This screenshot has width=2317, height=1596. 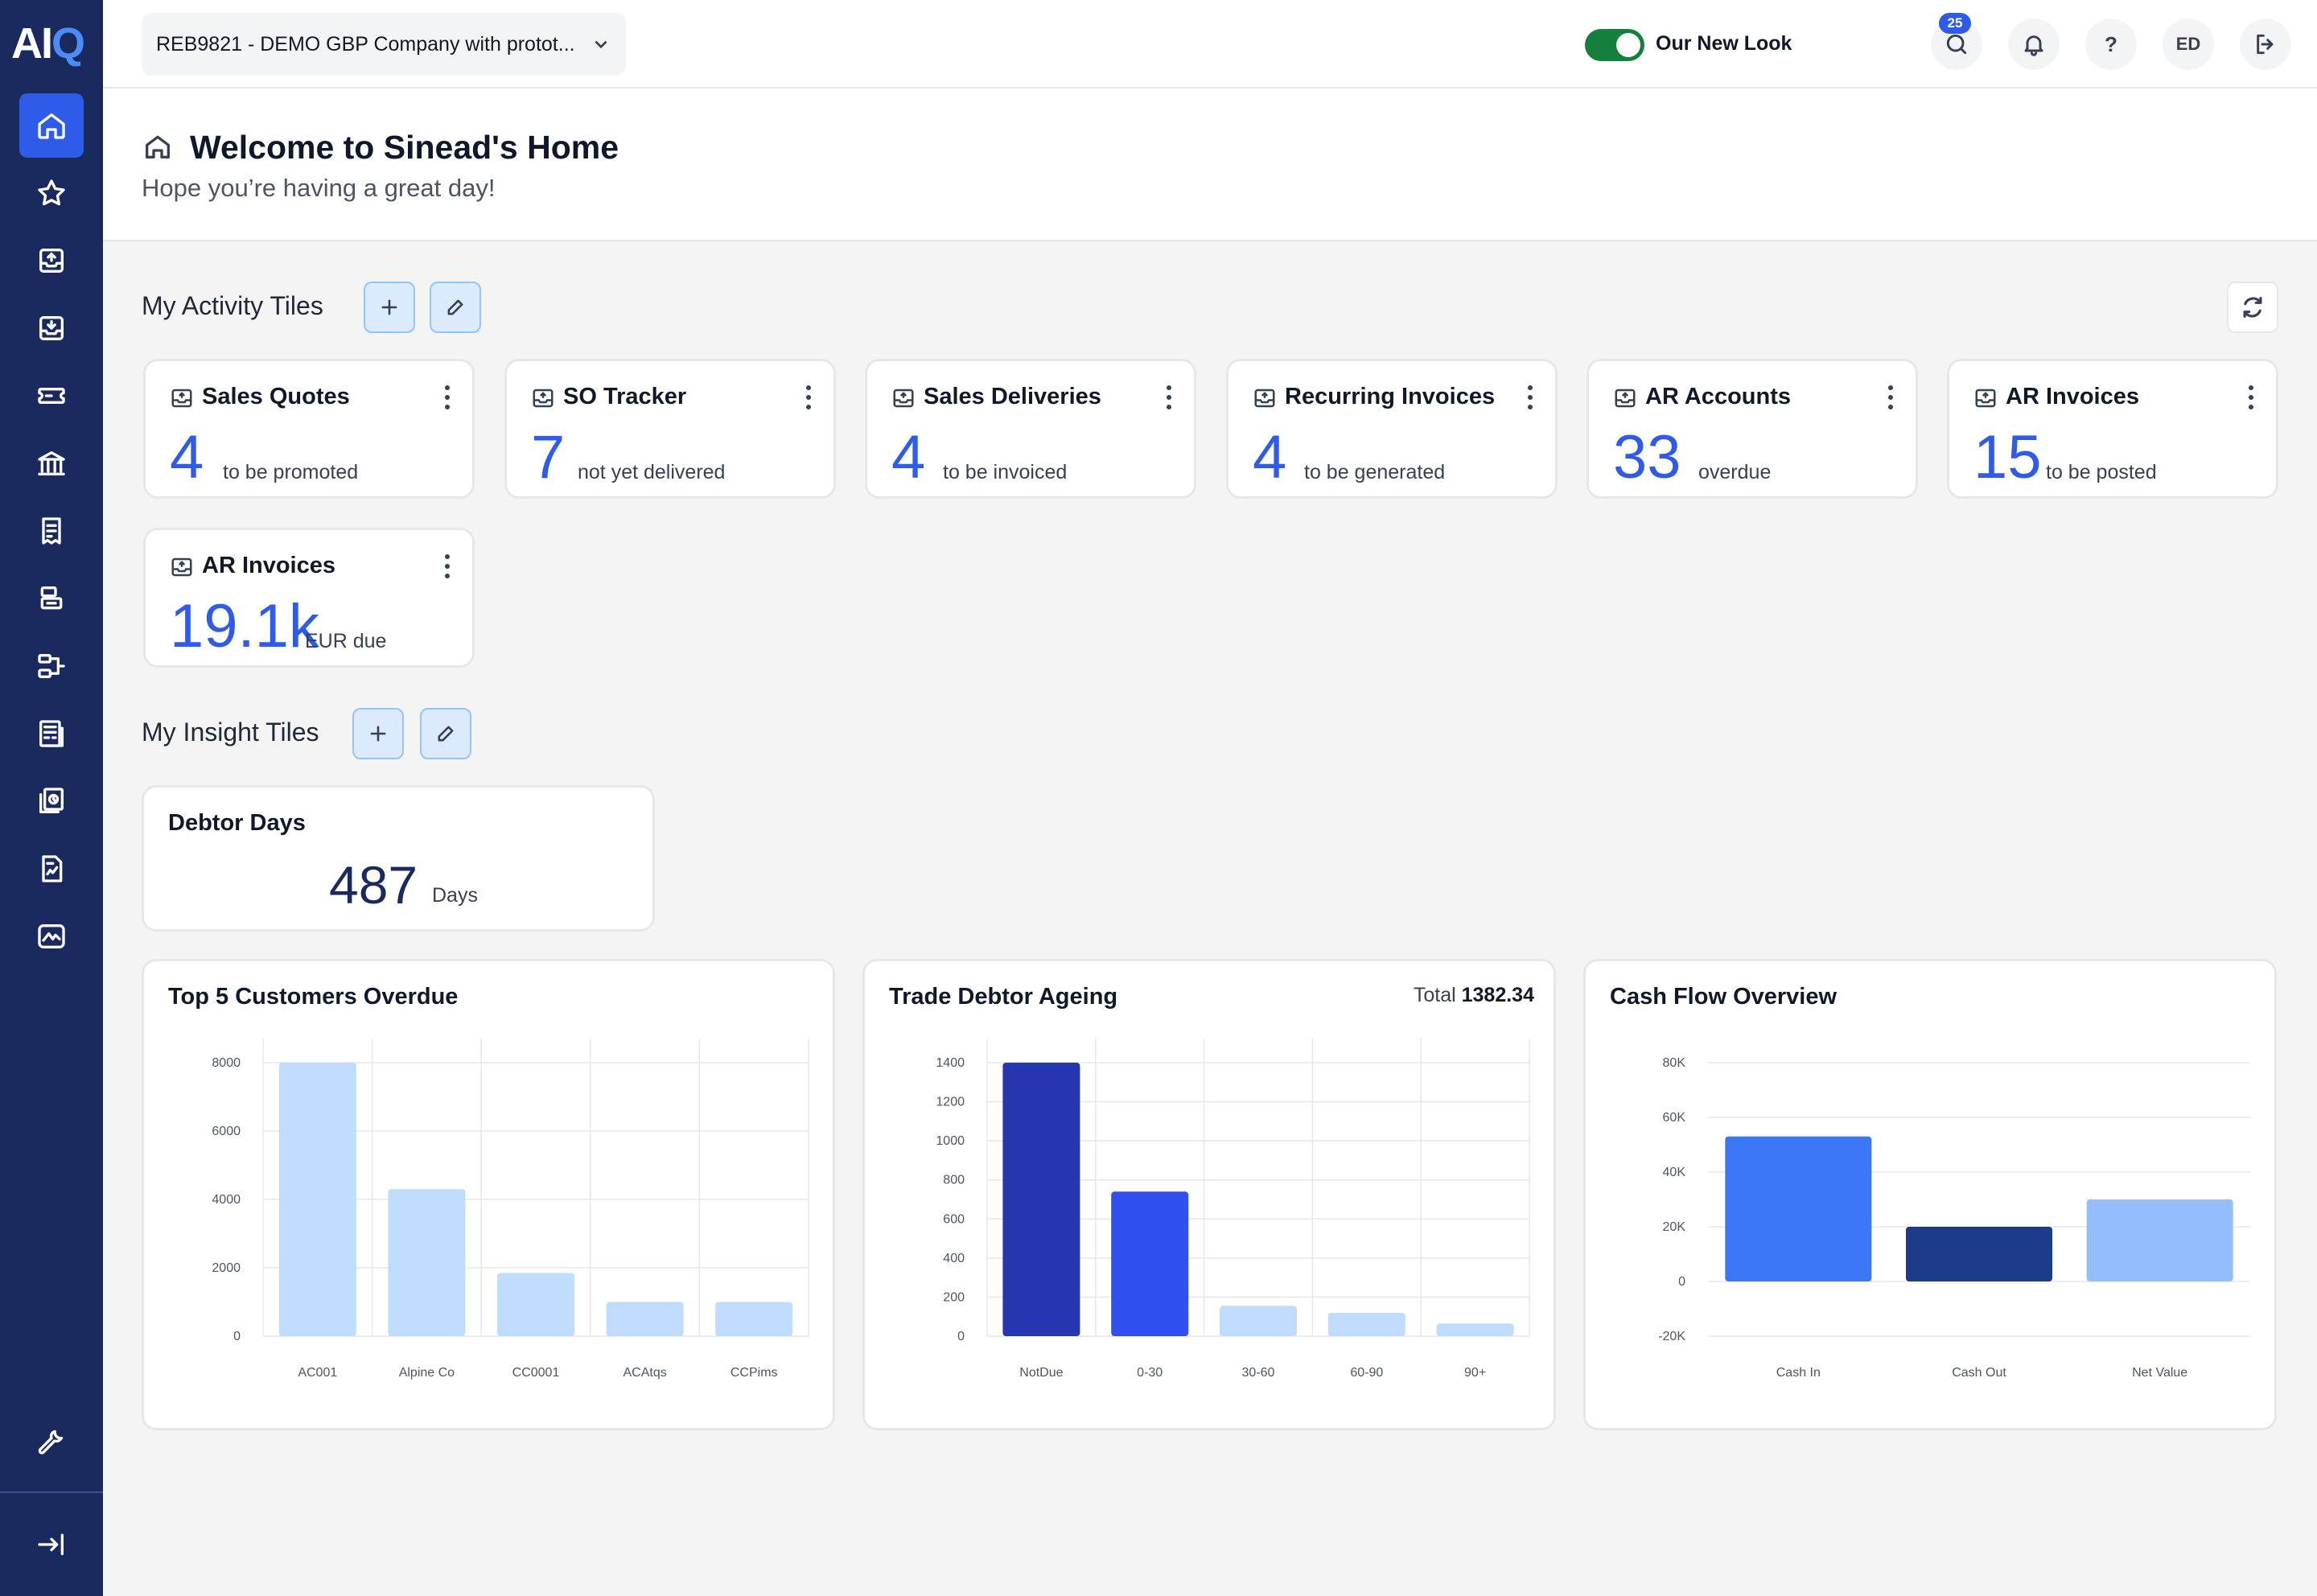 I want to click on nav-settings, so click(x=51, y=1441).